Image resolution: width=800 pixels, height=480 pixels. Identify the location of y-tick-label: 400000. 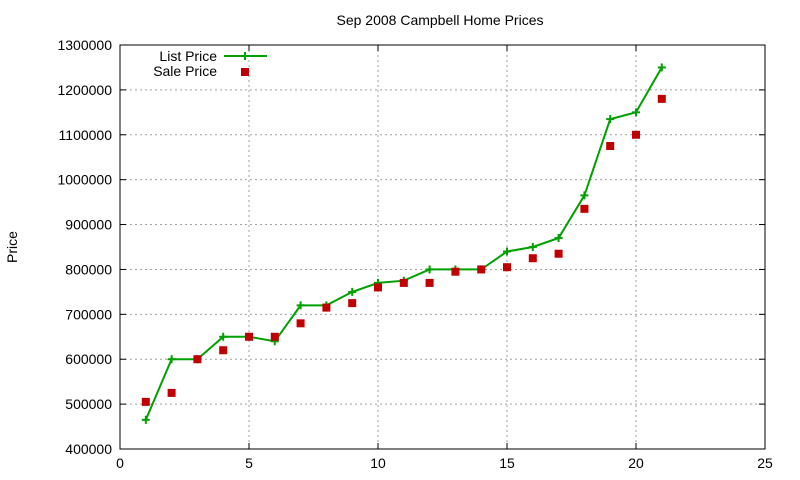
(88, 449).